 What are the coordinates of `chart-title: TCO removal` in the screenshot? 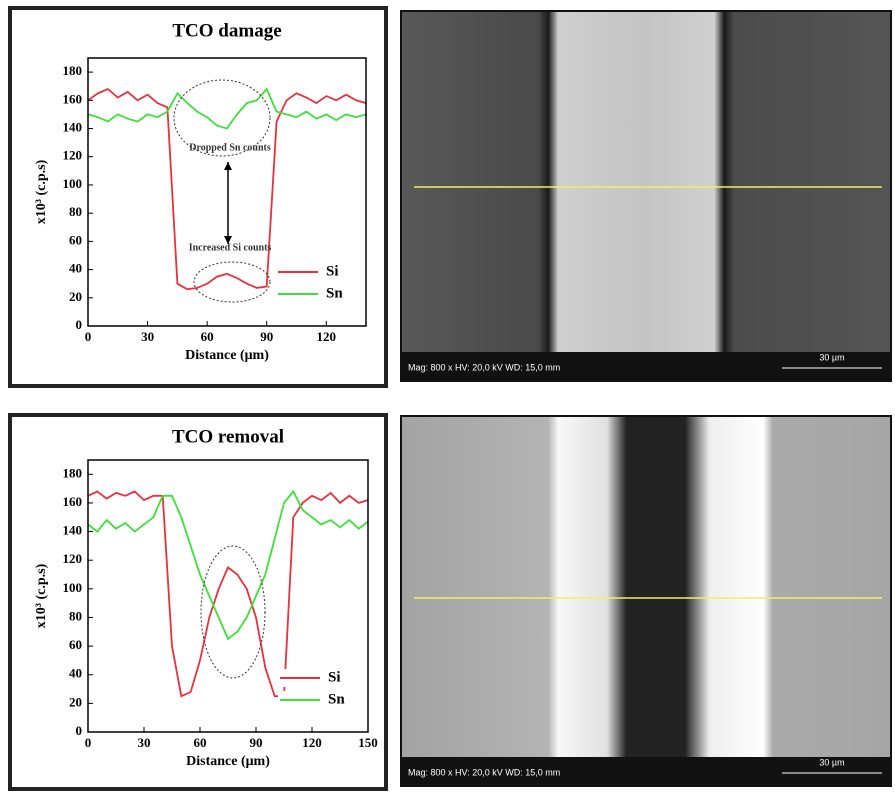 It's located at (228, 436).